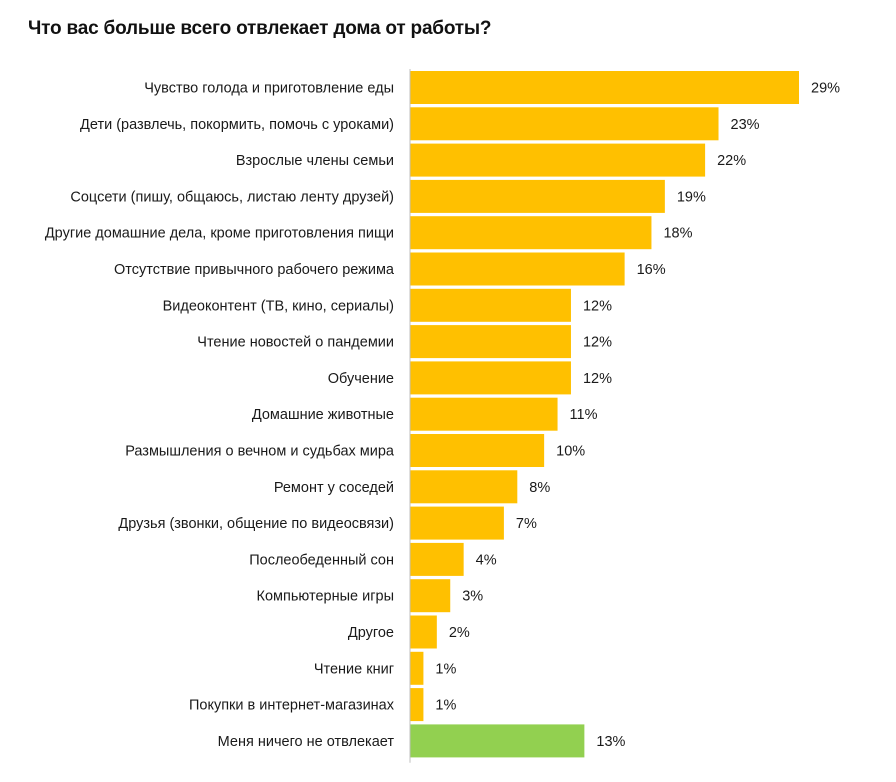  I want to click on category-label-16: Другое, so click(371, 633).